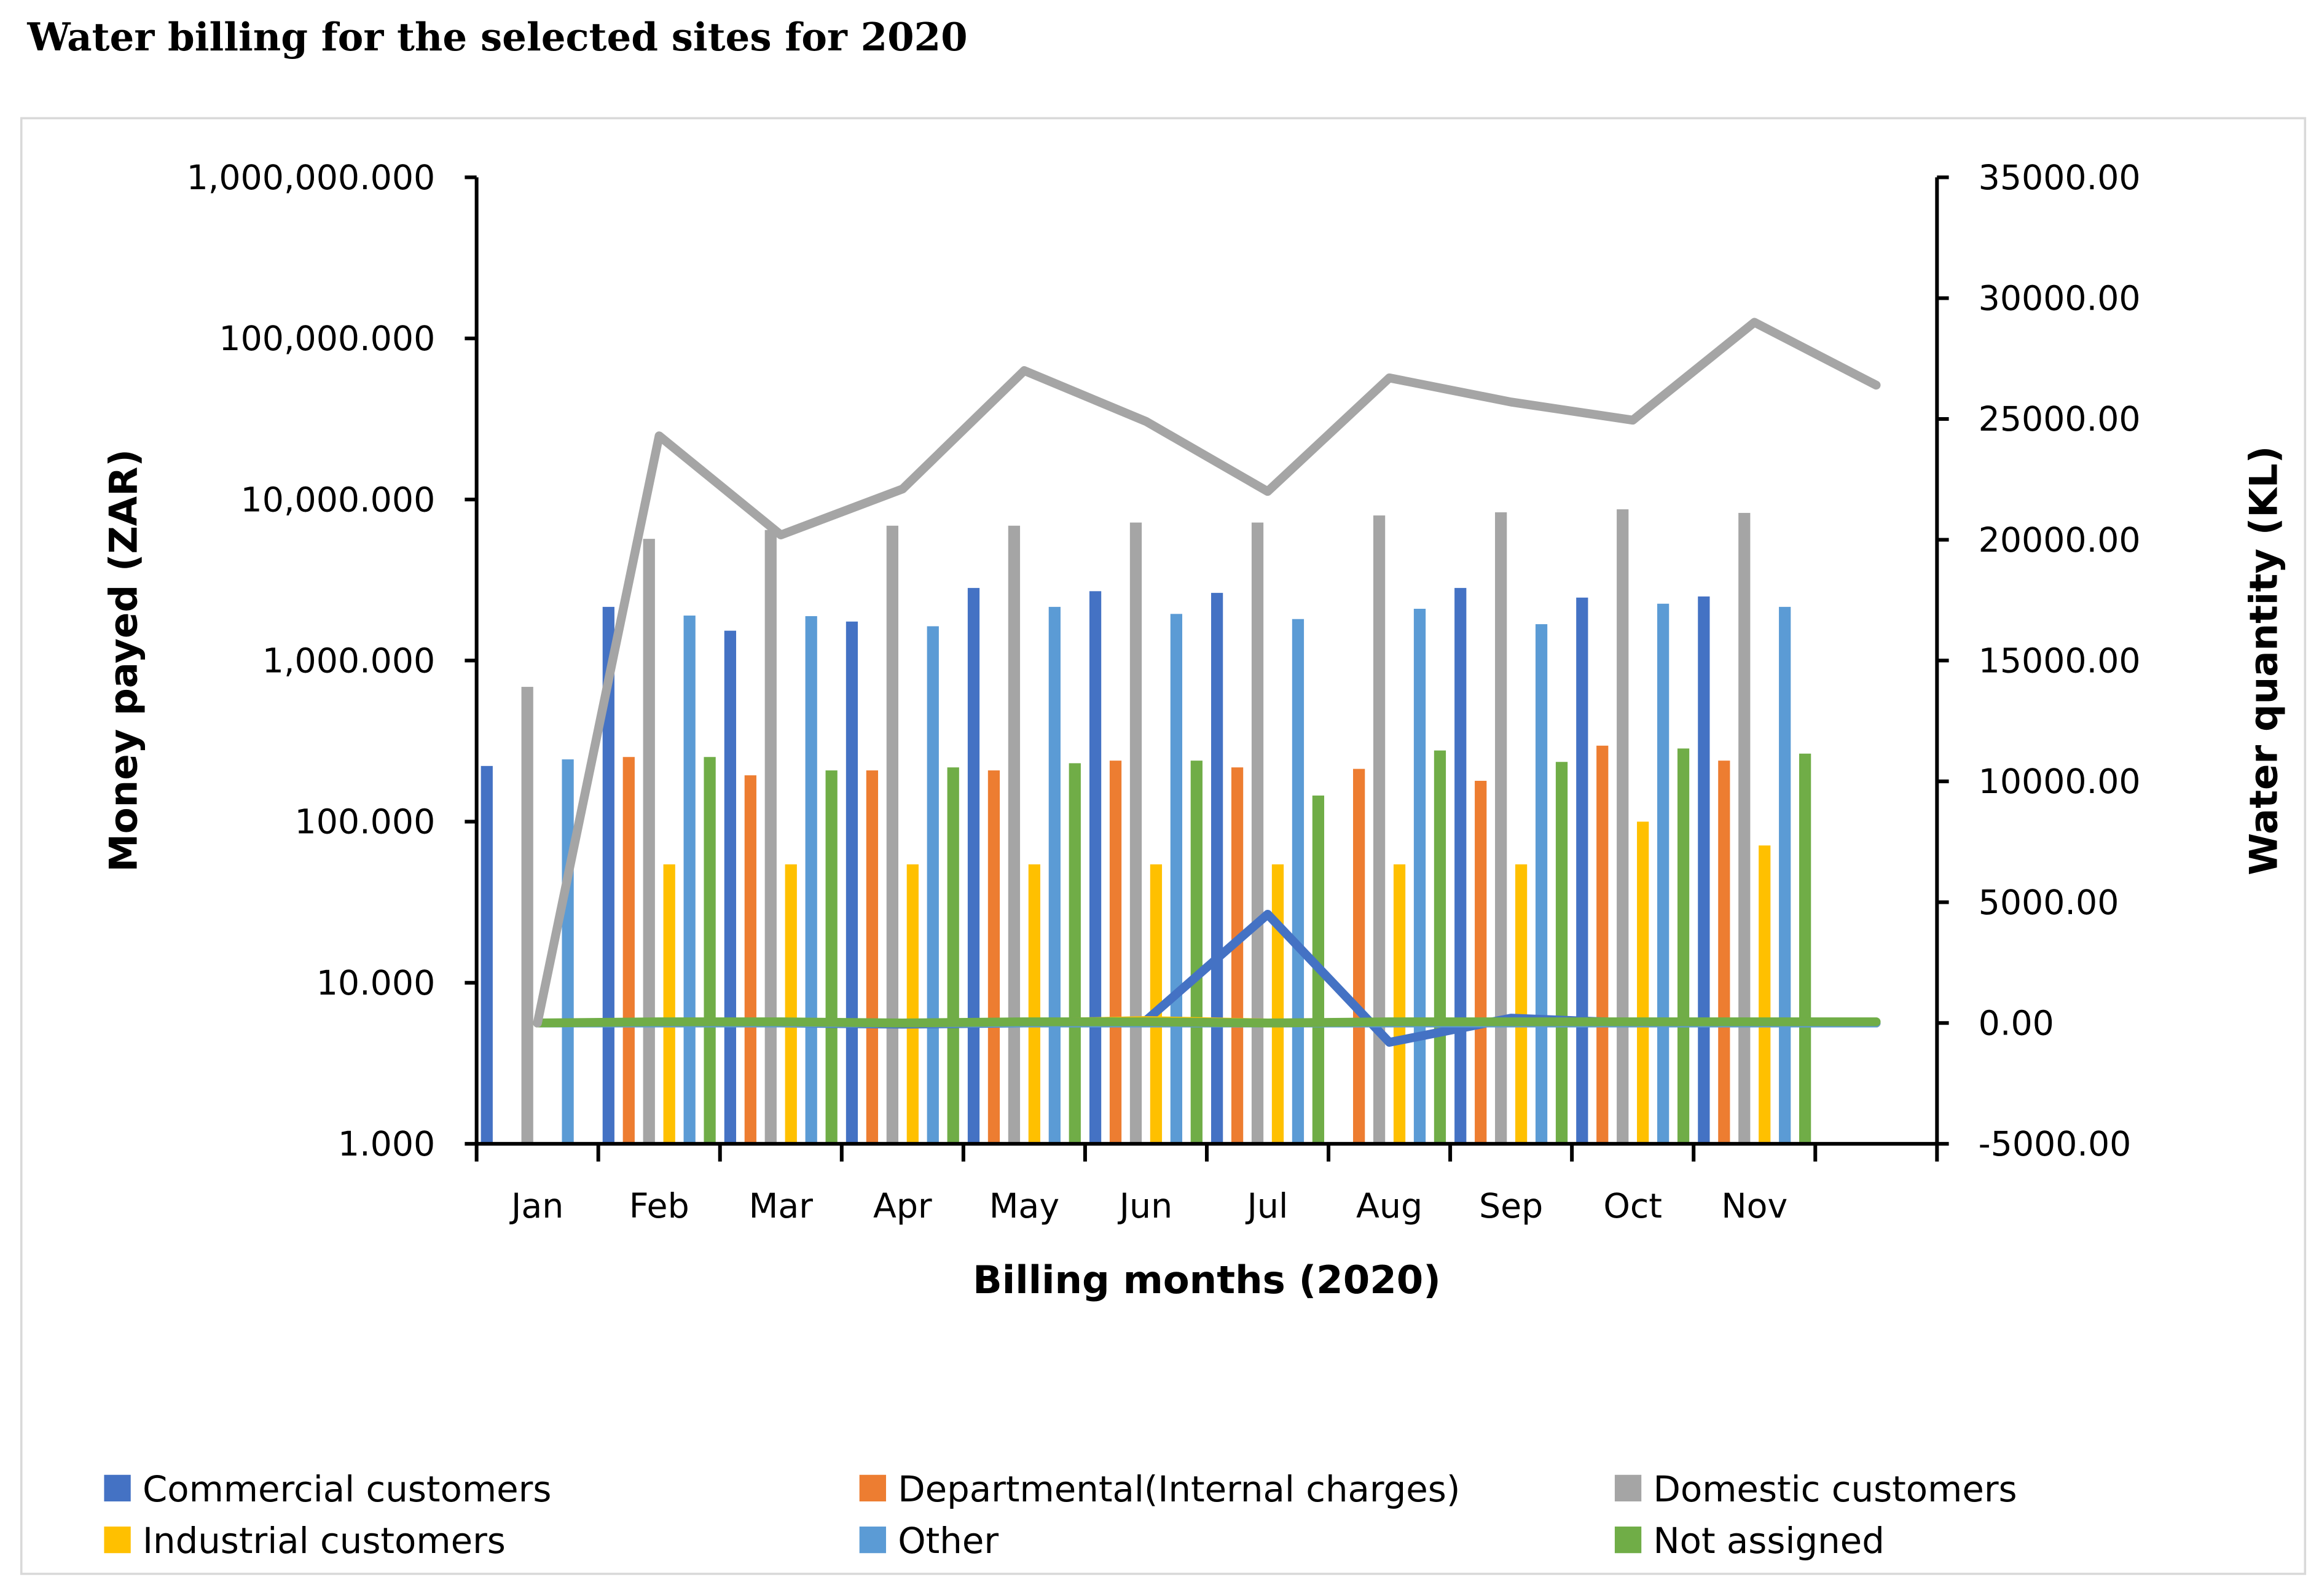 This screenshot has height=1596, width=2319. I want to click on bar-commercial-customers-Mar, so click(730, 887).